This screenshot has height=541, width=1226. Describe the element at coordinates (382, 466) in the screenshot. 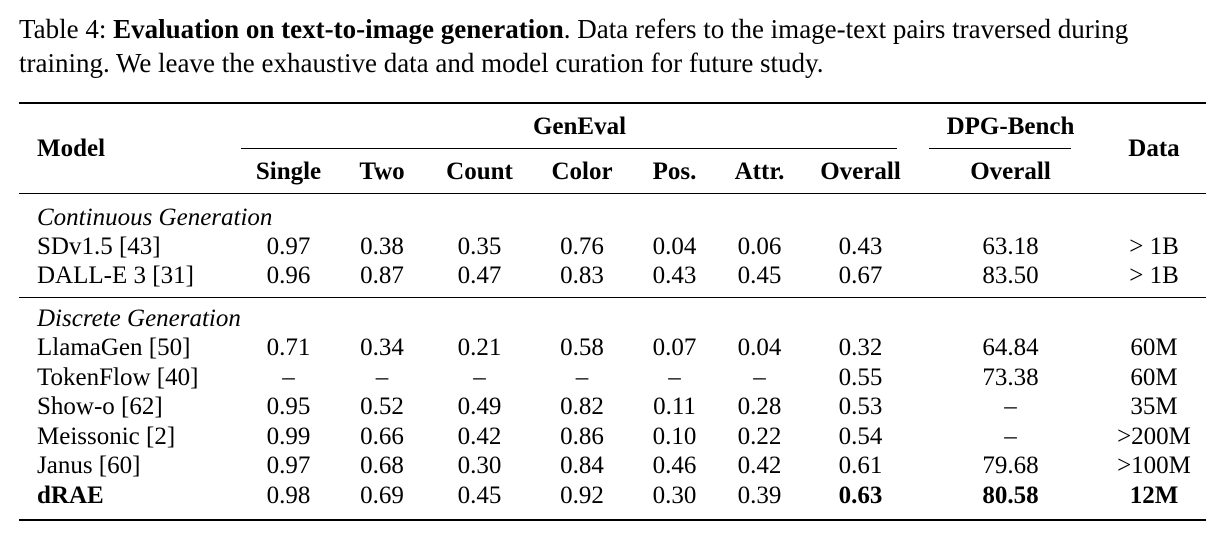

I see `cell-two: 0.68` at that location.